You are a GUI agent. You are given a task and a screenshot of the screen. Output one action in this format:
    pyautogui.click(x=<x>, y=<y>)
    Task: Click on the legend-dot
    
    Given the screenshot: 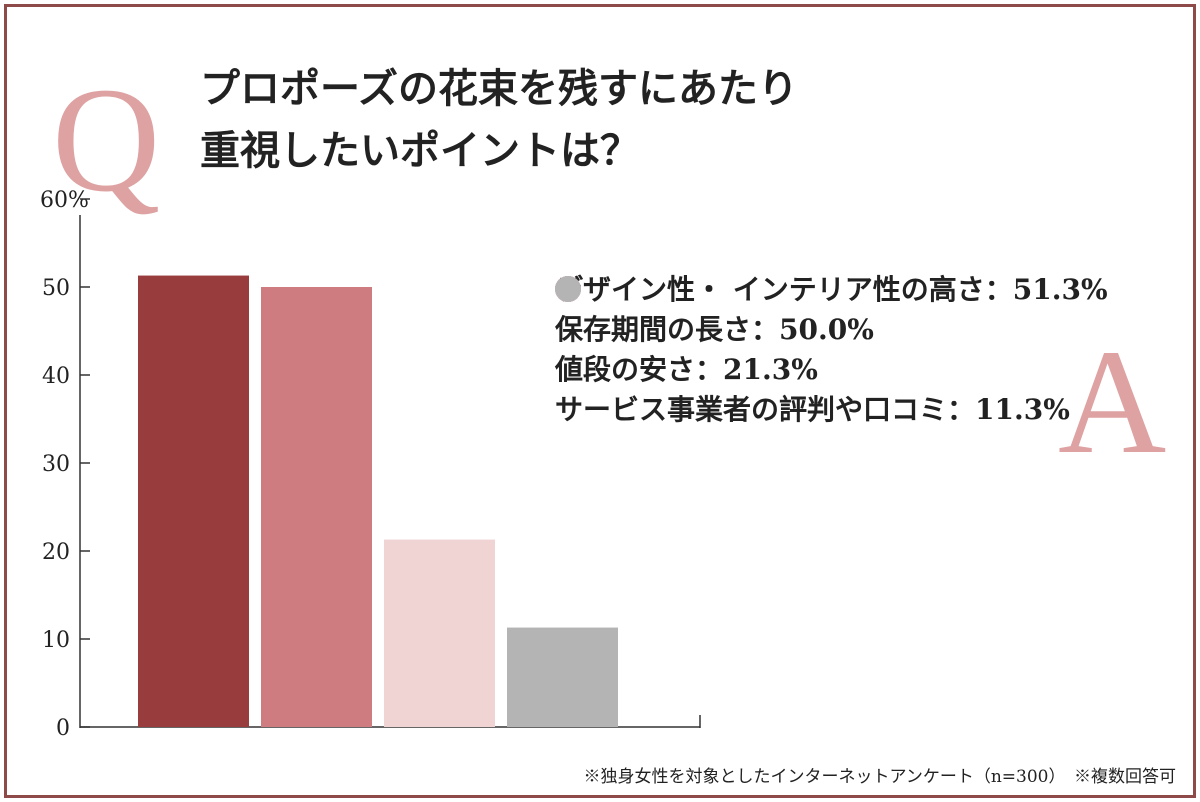 What is the action you would take?
    pyautogui.click(x=568, y=289)
    